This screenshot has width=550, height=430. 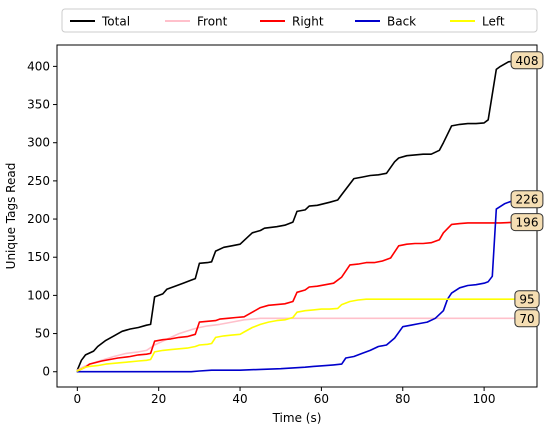 I want to click on y-tick-label: 50, so click(x=42, y=334).